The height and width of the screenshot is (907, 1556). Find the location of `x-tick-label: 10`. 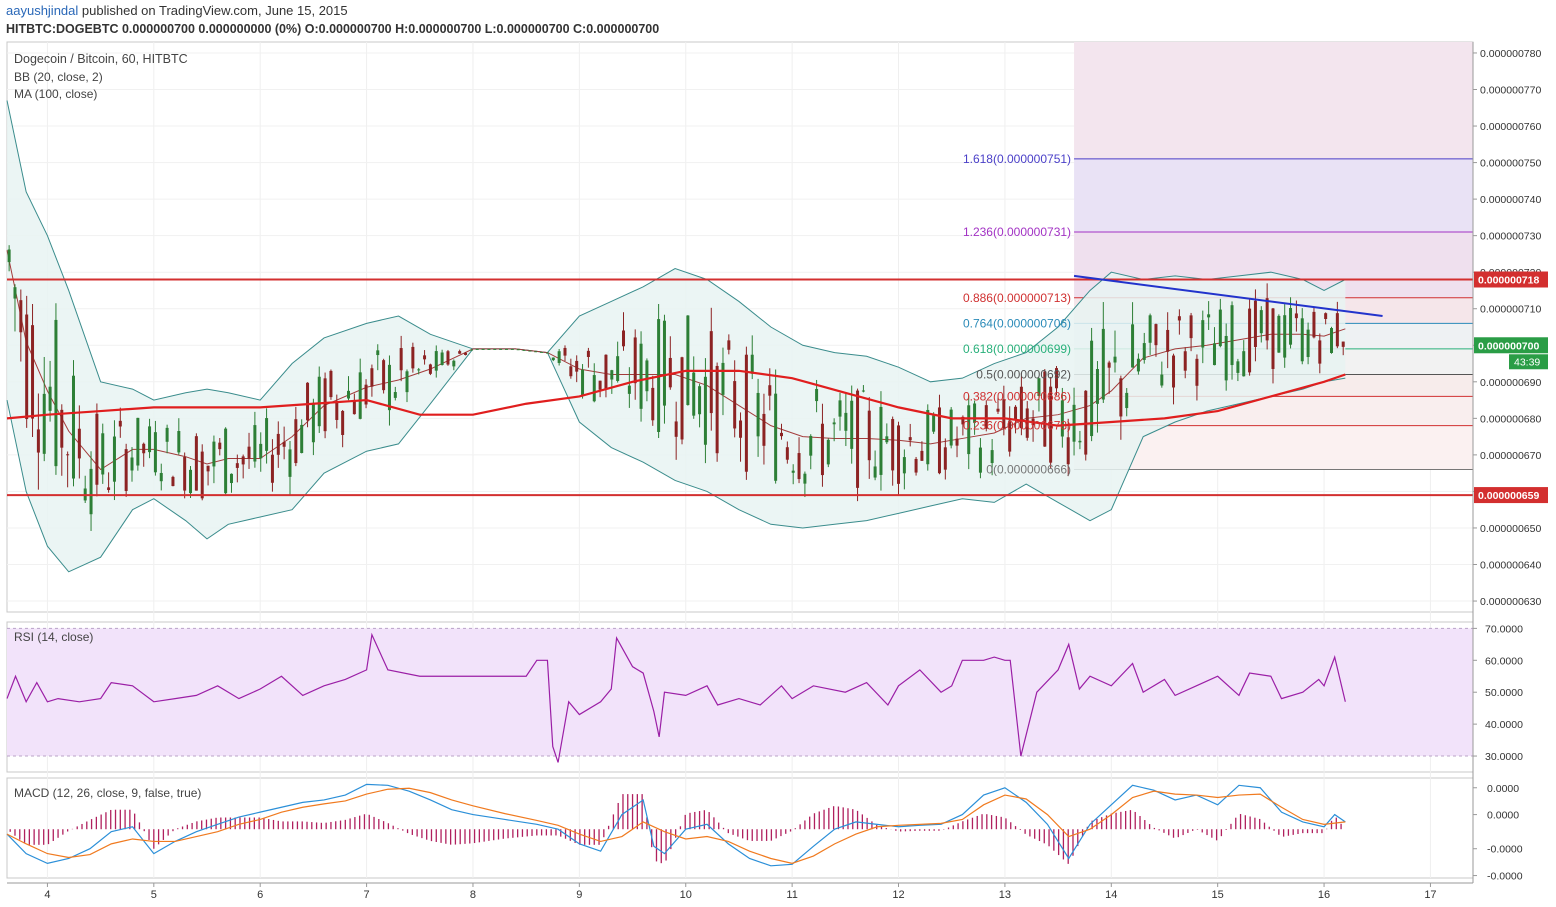

x-tick-label: 10 is located at coordinates (686, 895).